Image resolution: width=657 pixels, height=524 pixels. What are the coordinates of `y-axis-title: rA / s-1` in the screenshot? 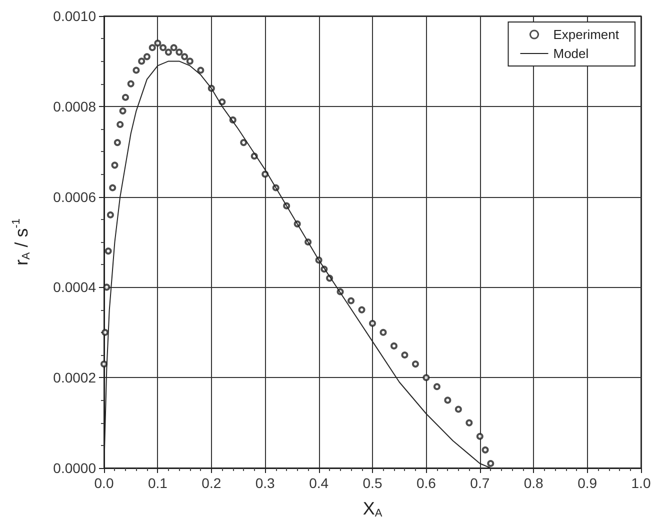 It's located at (21, 242).